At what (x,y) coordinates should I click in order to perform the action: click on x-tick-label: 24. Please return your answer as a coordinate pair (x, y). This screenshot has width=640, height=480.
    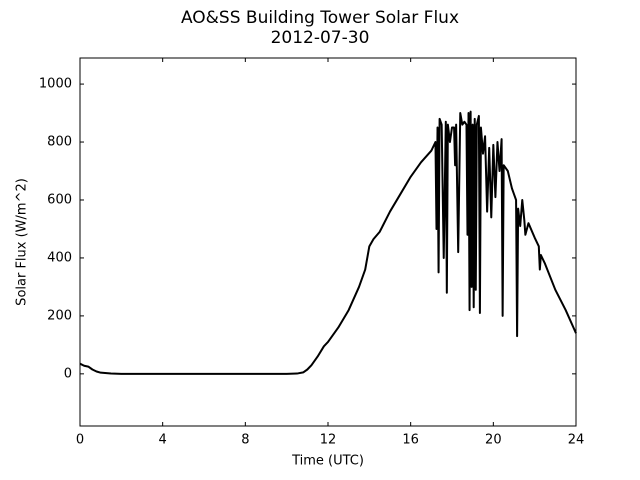
    Looking at the image, I should click on (576, 440).